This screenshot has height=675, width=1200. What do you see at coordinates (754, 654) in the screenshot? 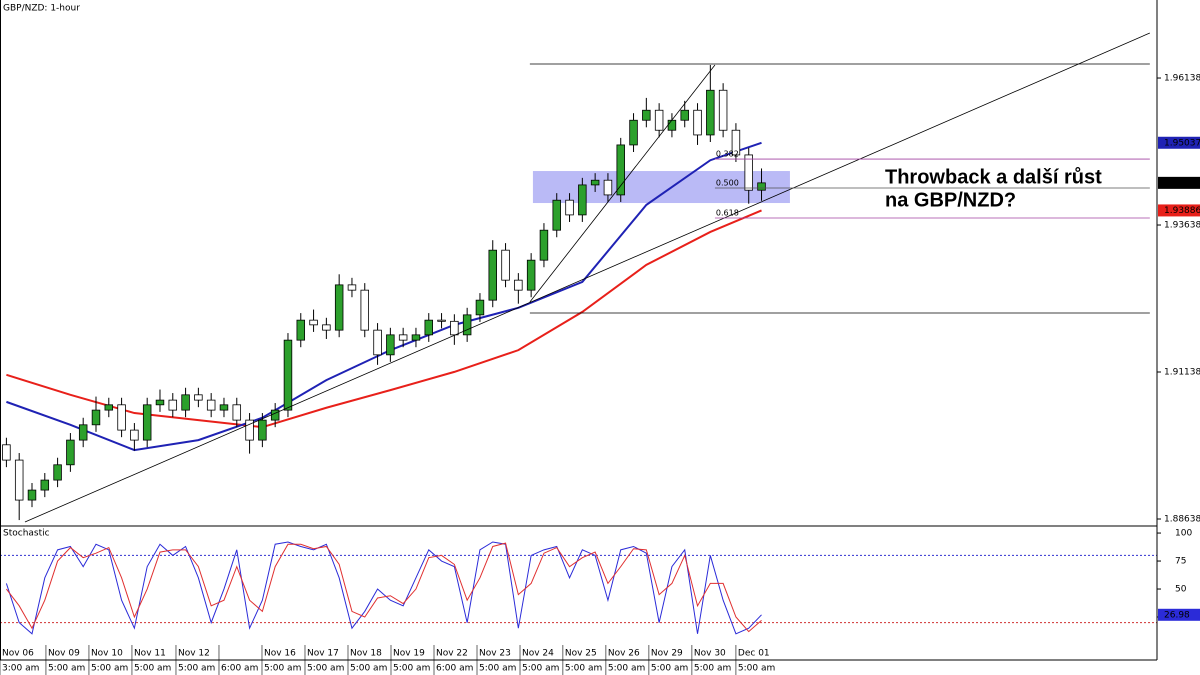
I see `x-tick-label: Dec 01` at bounding box center [754, 654].